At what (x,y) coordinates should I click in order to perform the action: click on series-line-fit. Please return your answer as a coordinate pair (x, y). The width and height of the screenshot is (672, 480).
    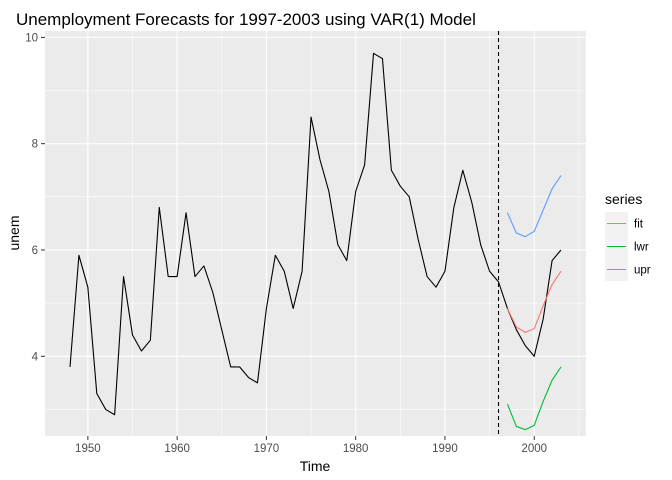
    Looking at the image, I should click on (534, 301).